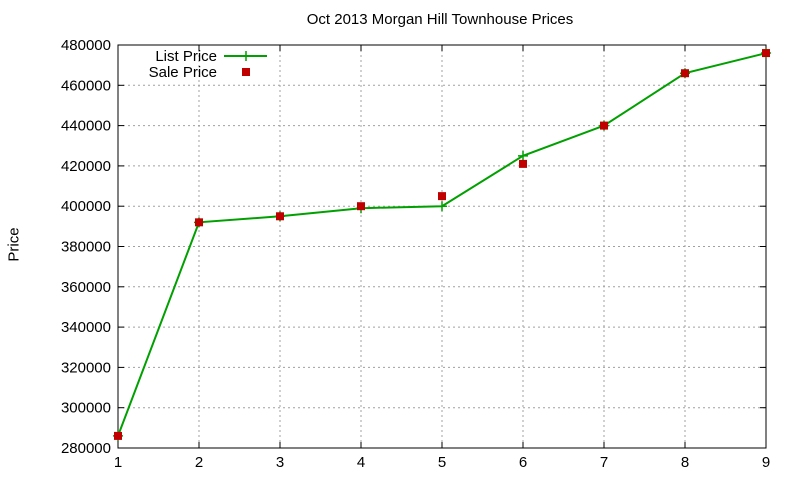  I want to click on y-tick-label: 420000, so click(86, 166).